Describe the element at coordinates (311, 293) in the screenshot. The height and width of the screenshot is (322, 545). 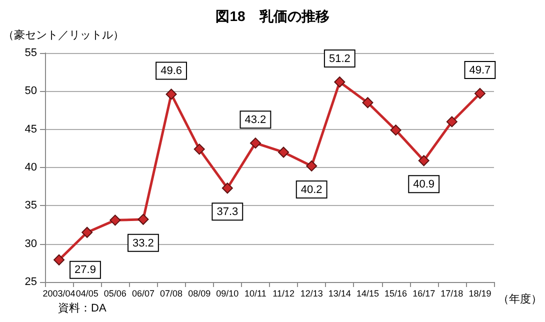
I see `x-tick-label: 12/13` at that location.